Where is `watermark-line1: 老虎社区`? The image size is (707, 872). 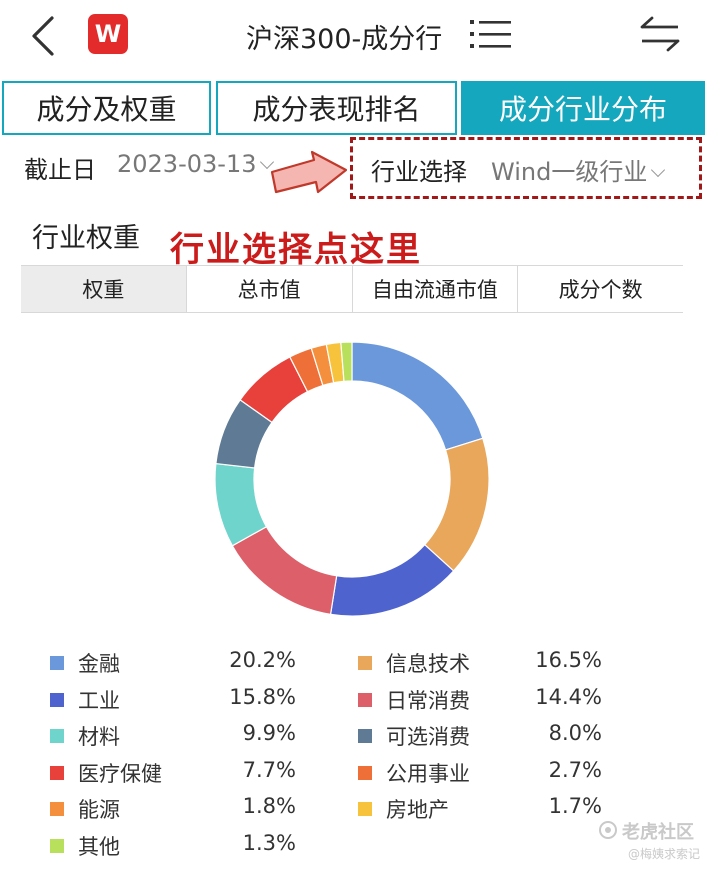 watermark-line1: 老虎社区 is located at coordinates (658, 832).